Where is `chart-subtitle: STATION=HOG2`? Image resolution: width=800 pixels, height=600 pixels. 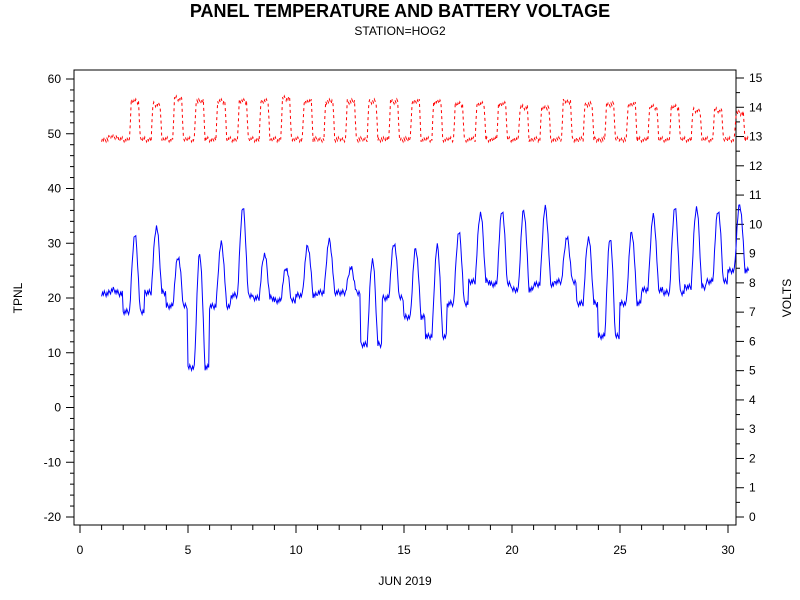 chart-subtitle: STATION=HOG2 is located at coordinates (400, 31).